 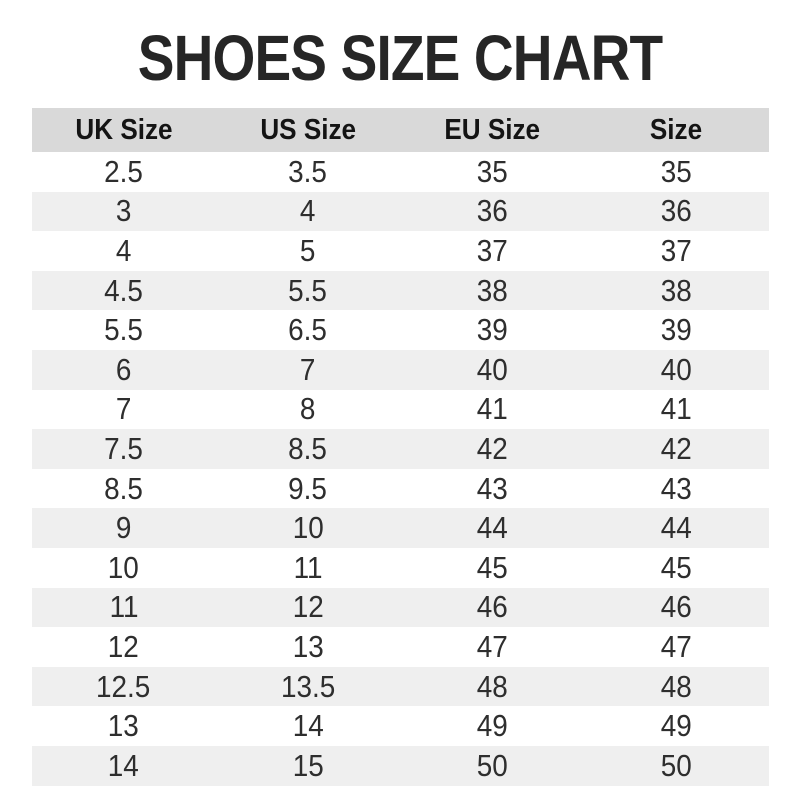 I want to click on table-row: 12.5 13.5 48 48, so click(x=400, y=686).